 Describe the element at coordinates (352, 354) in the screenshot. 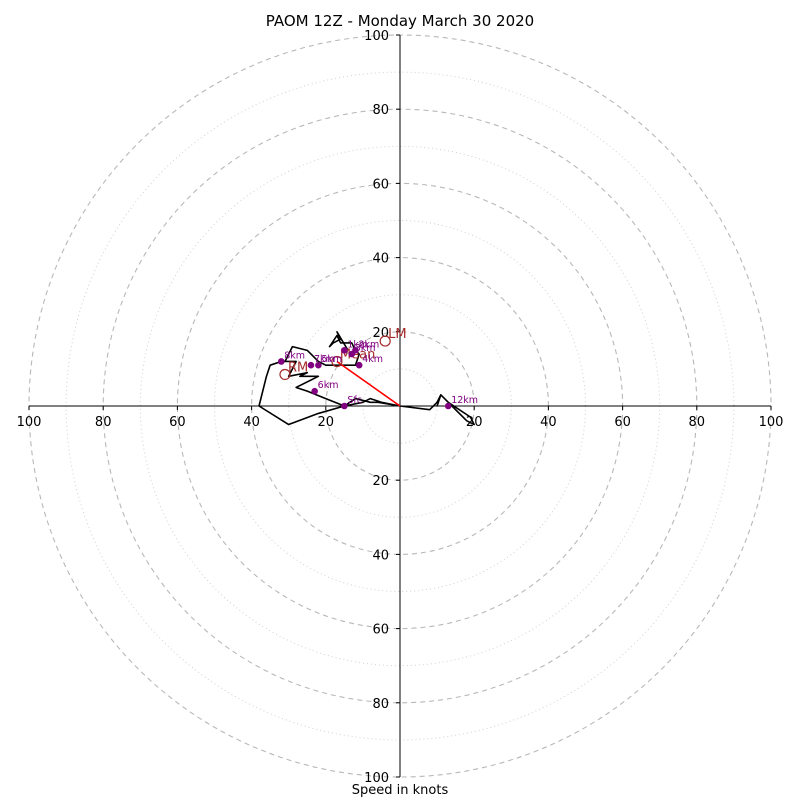

I see `height-marker-3km` at that location.